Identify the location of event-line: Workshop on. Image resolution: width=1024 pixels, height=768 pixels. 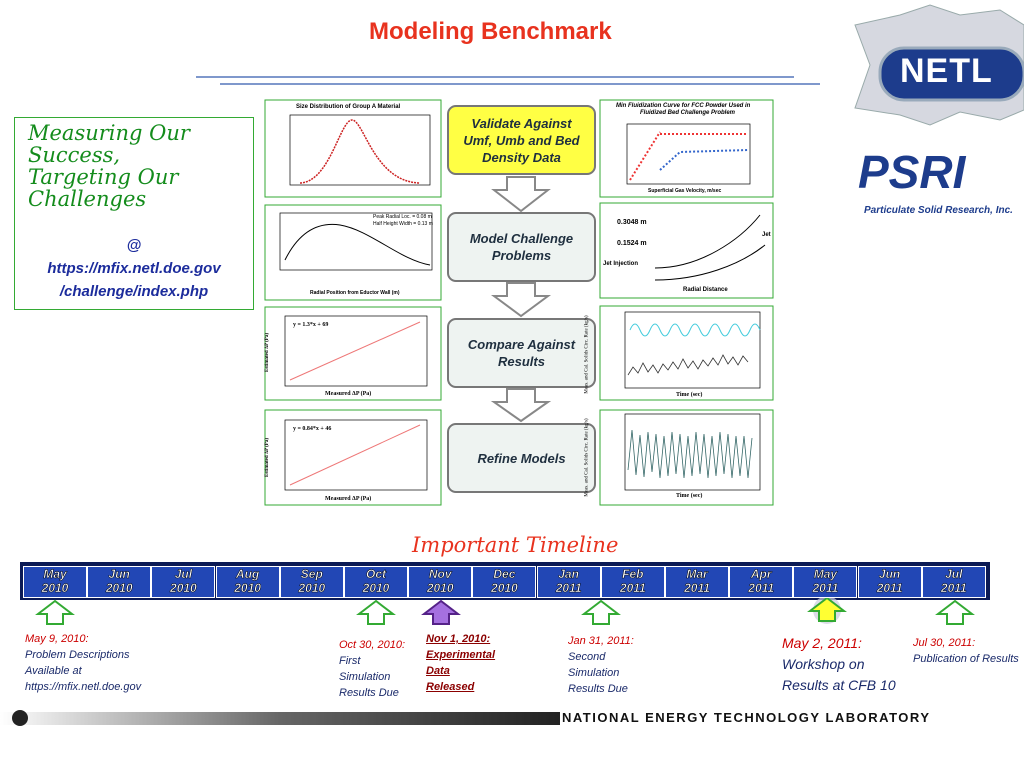
(823, 664).